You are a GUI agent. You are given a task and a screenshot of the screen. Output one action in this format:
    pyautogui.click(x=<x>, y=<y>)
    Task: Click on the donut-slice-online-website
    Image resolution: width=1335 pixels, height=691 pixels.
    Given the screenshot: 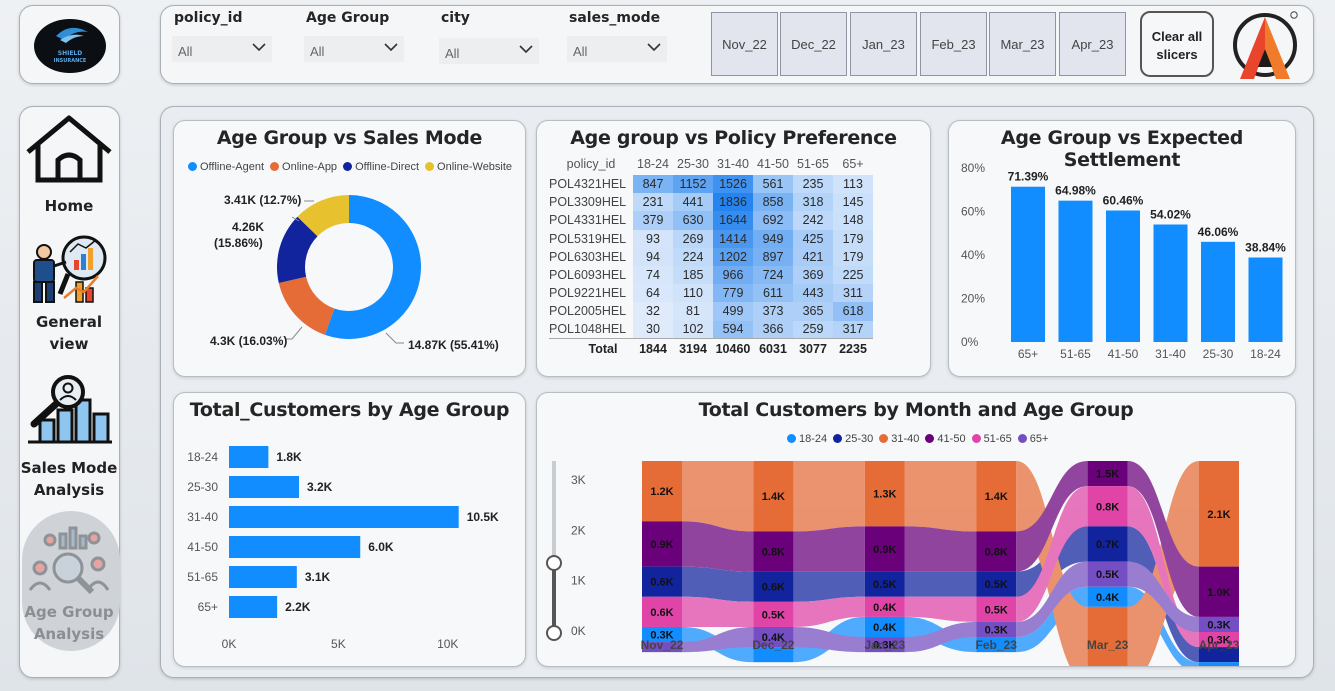 What is the action you would take?
    pyautogui.click(x=323, y=216)
    